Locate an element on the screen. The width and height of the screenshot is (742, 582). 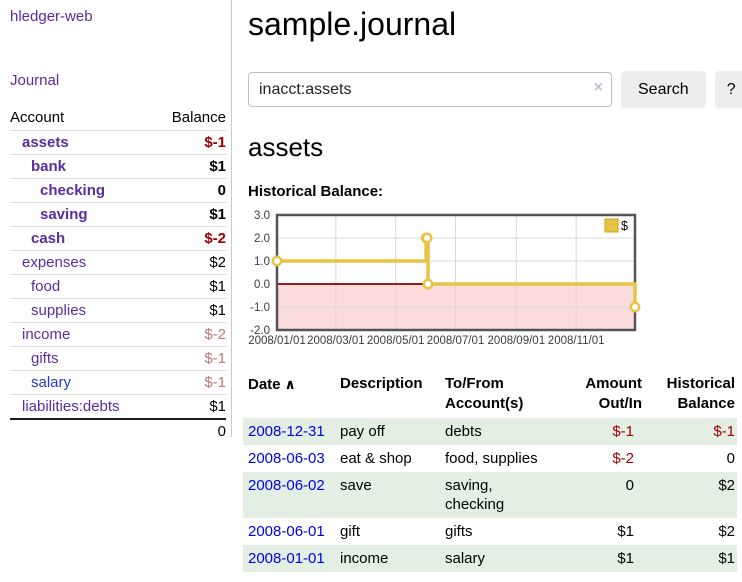
account-link: assets is located at coordinates (45, 142).